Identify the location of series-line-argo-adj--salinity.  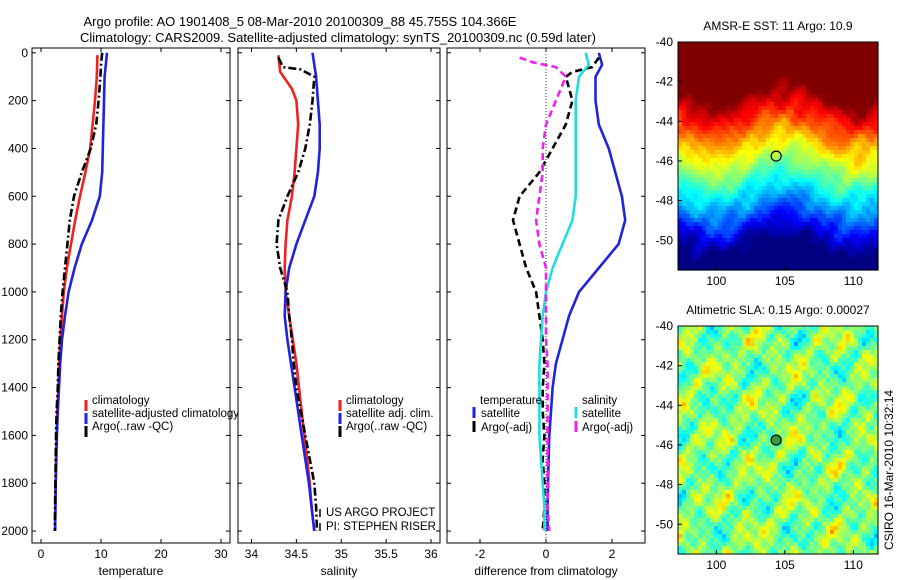
(543, 294).